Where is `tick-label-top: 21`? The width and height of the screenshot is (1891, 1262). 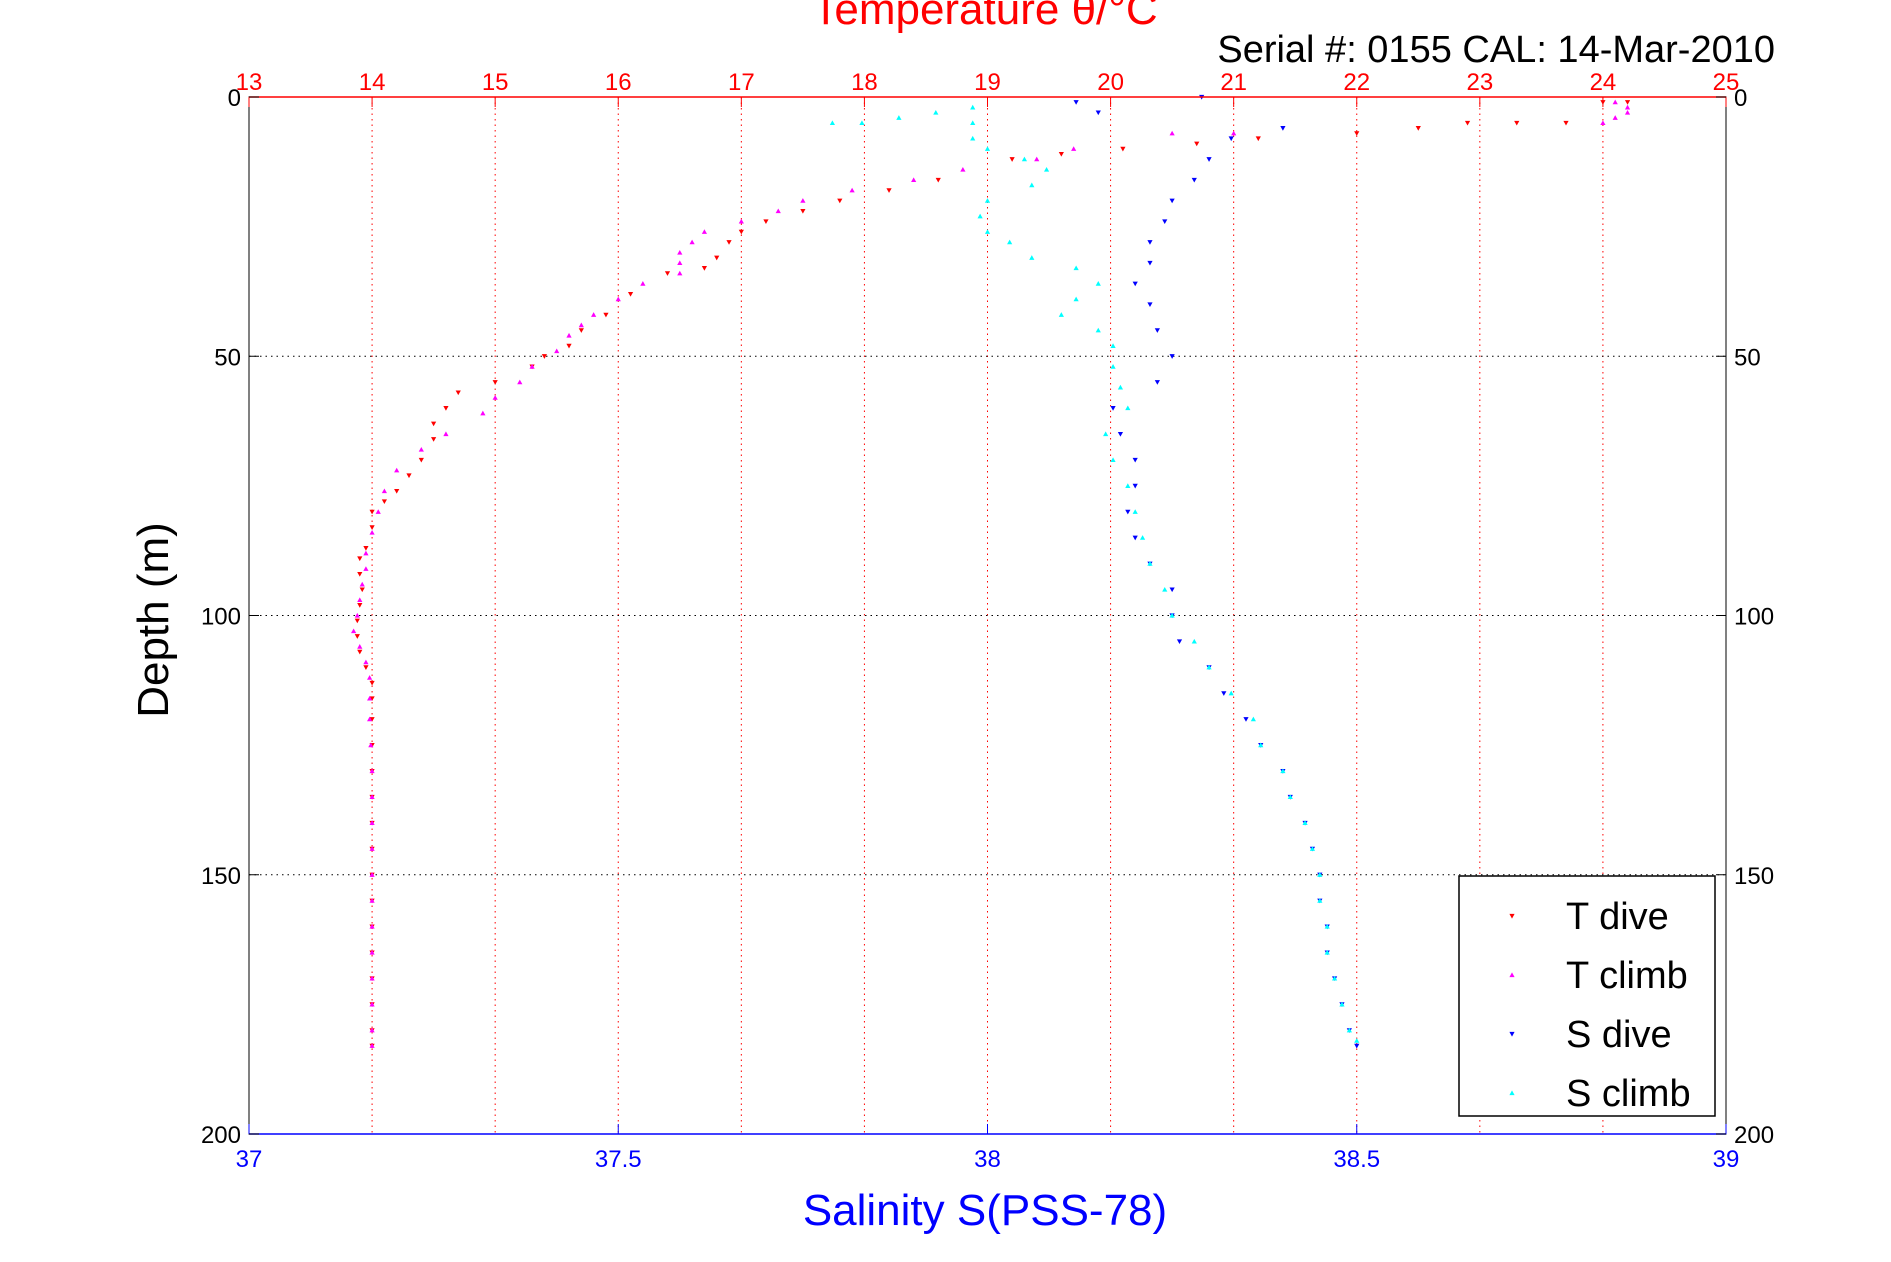
tick-label-top: 21 is located at coordinates (1233, 82).